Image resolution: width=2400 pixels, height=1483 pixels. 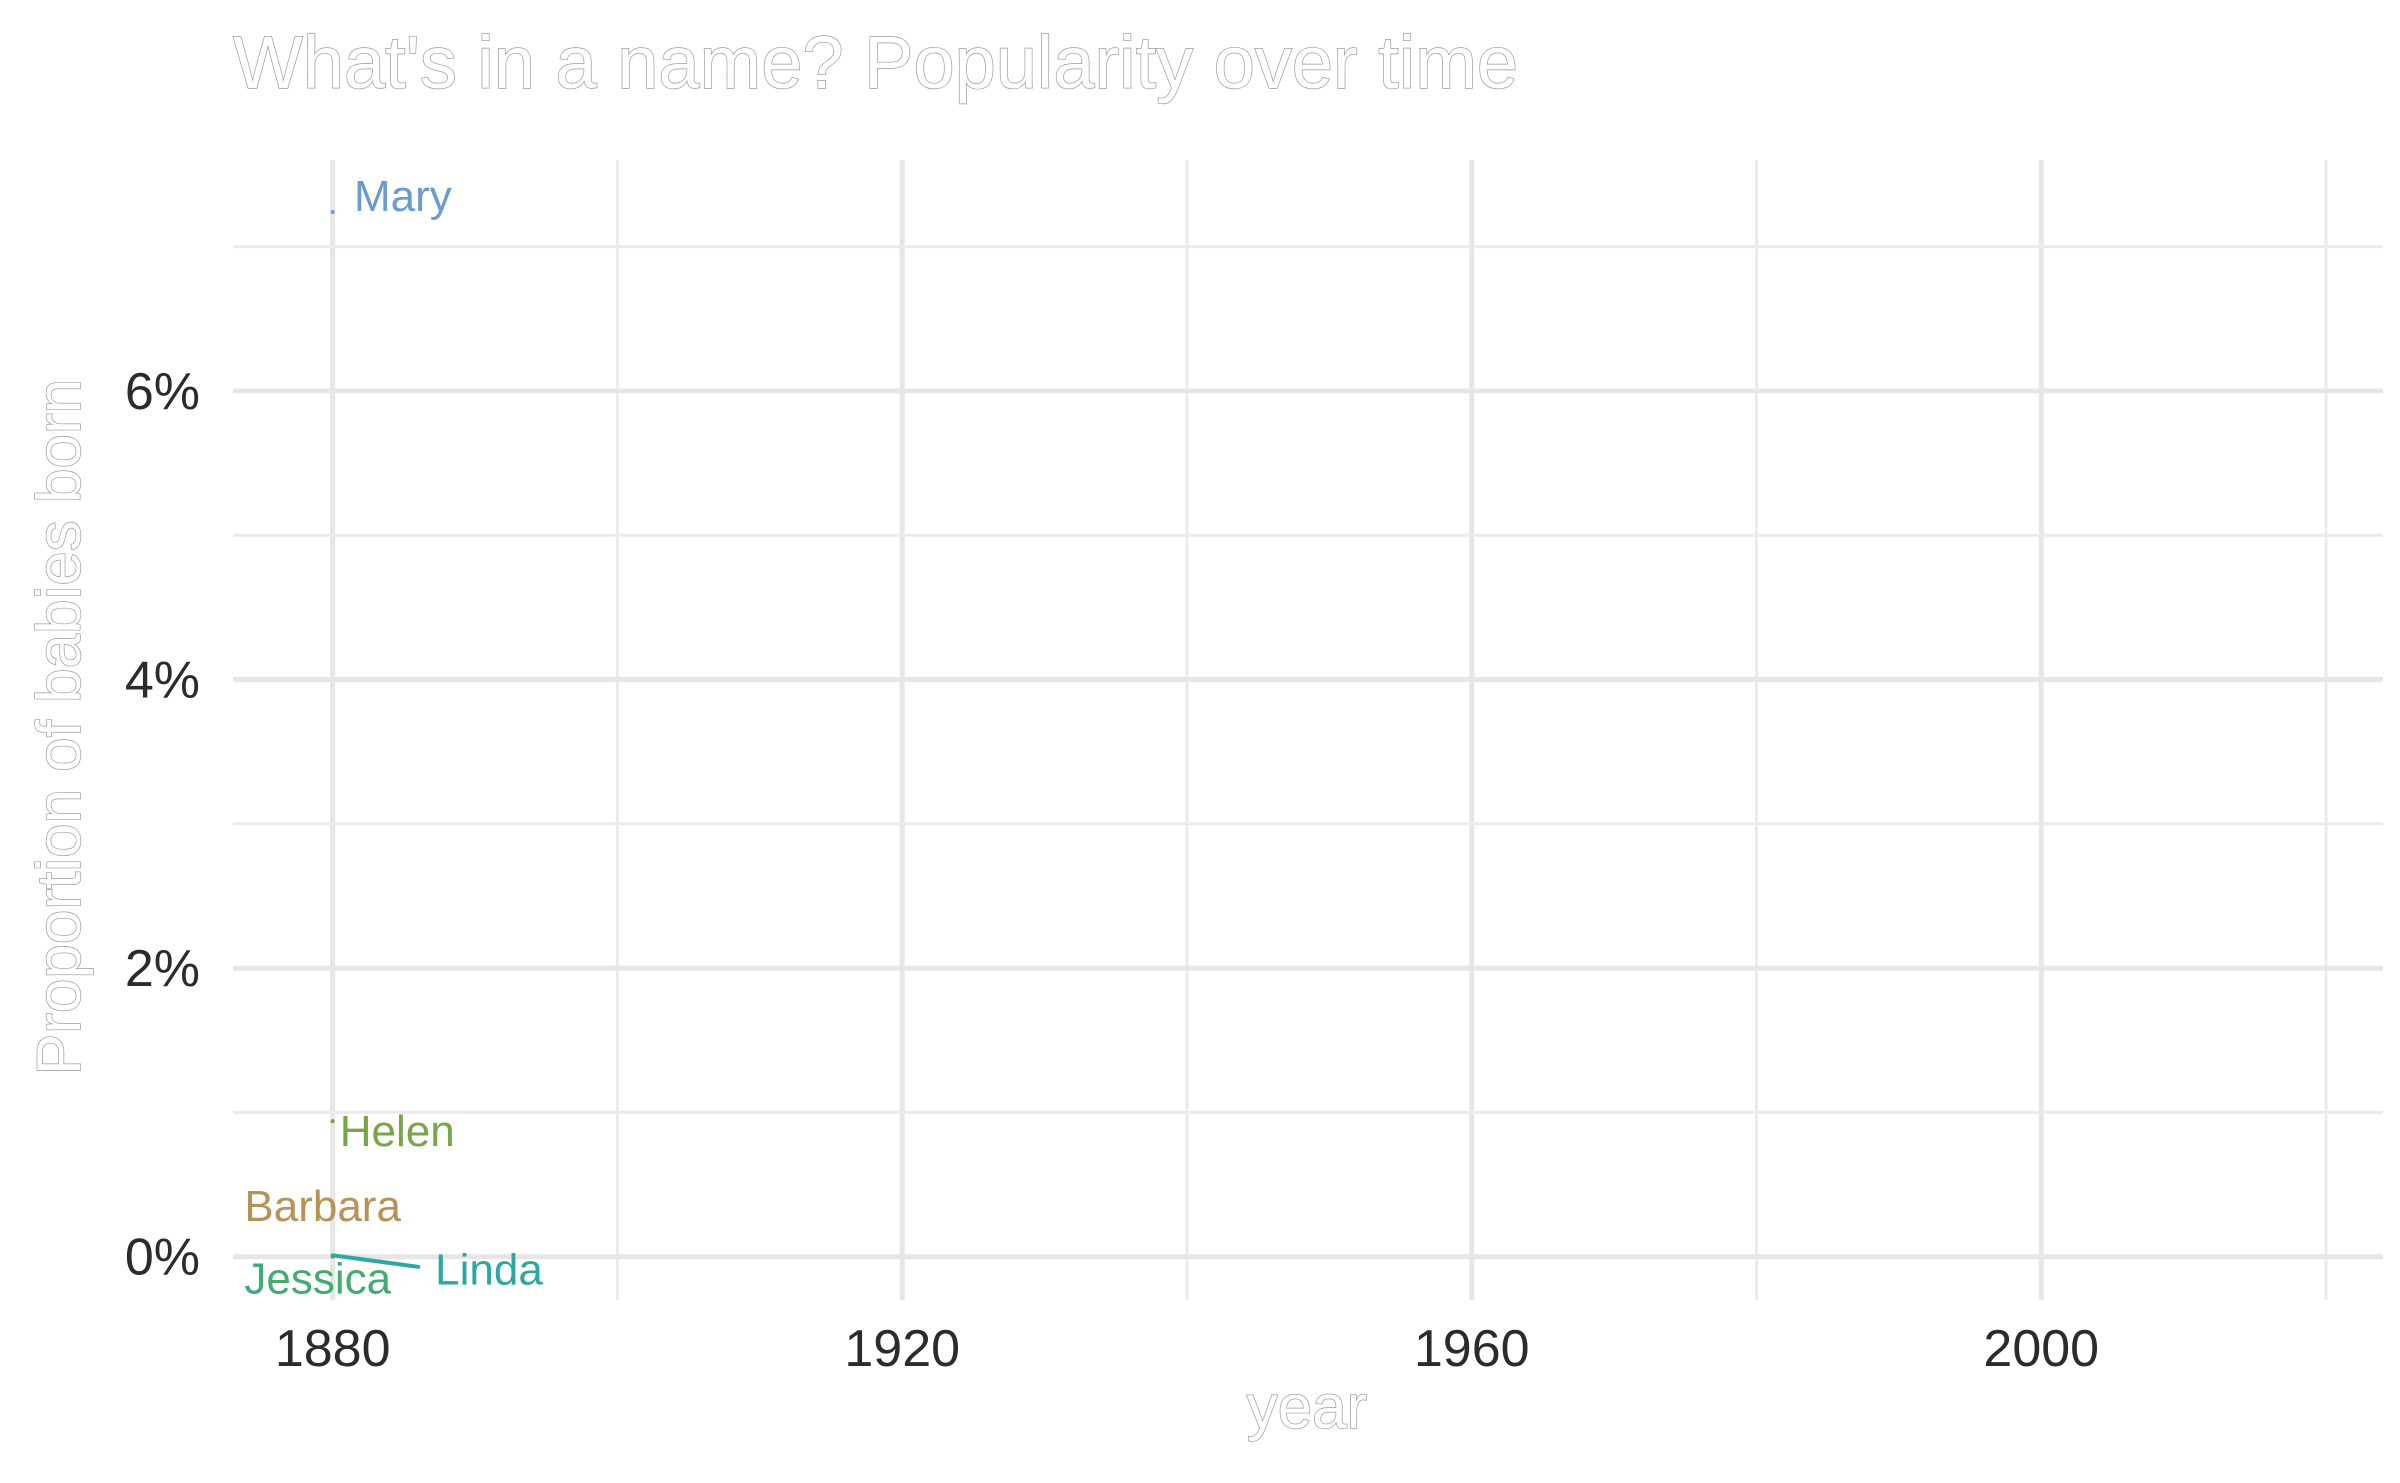 What do you see at coordinates (333, 1349) in the screenshot?
I see `x-tick-label: 1880` at bounding box center [333, 1349].